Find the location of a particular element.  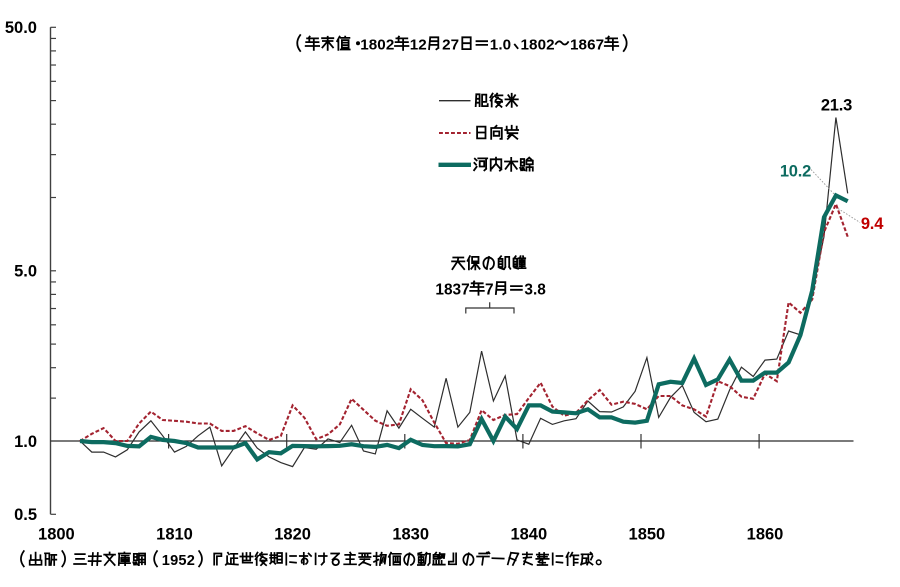

svg-text: 7 is located at coordinates (489, 289).